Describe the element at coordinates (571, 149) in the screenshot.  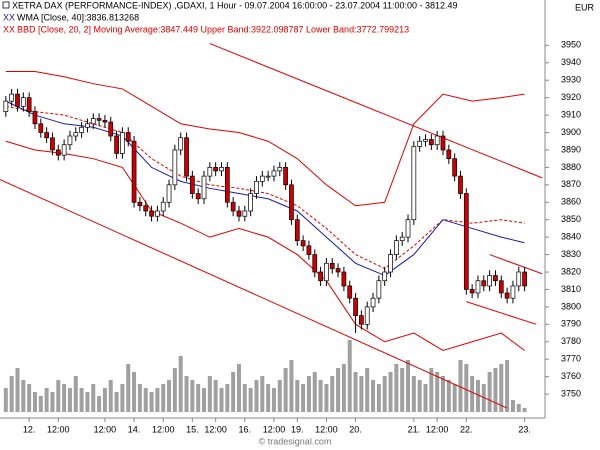
I see `y-tick-label: 3890` at that location.